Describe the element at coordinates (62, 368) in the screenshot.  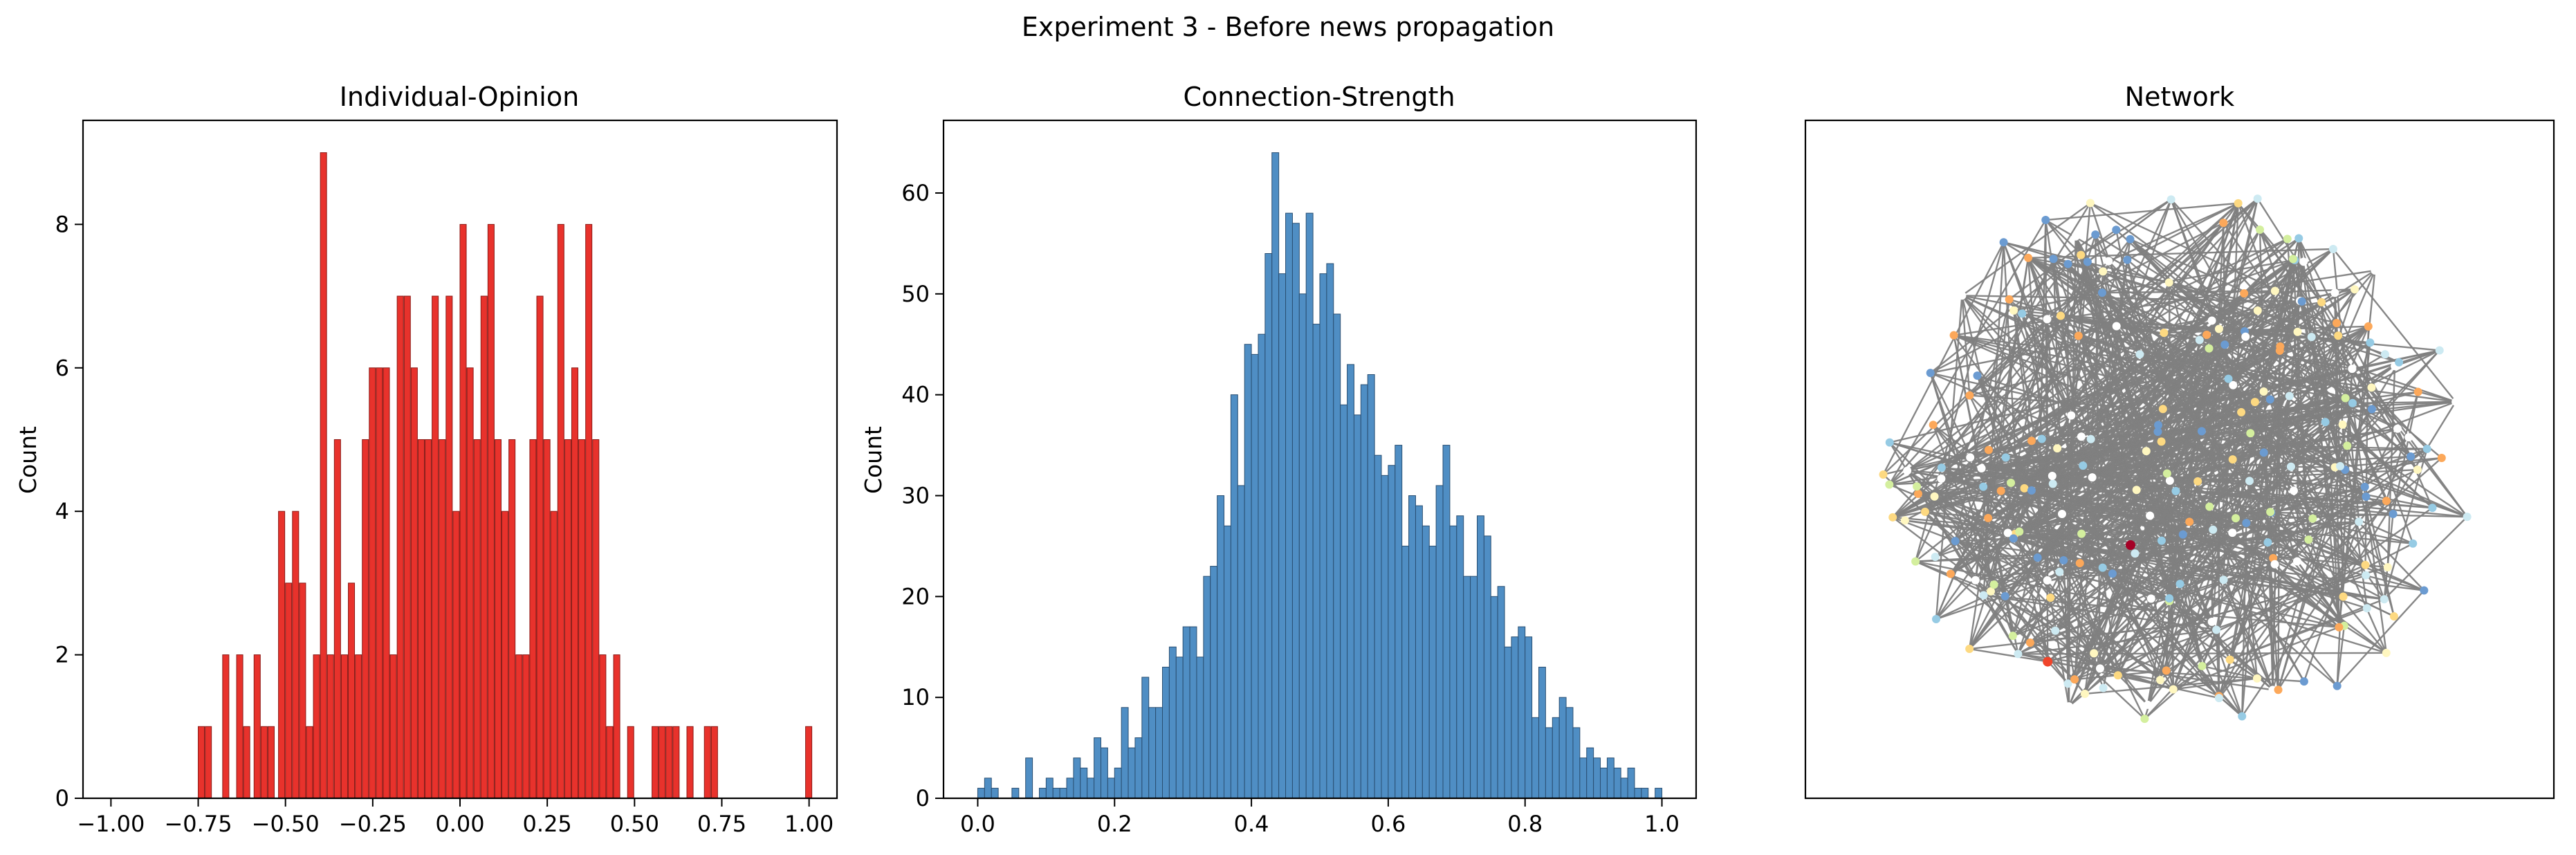
I see `opinion-ytick-label: 6` at that location.